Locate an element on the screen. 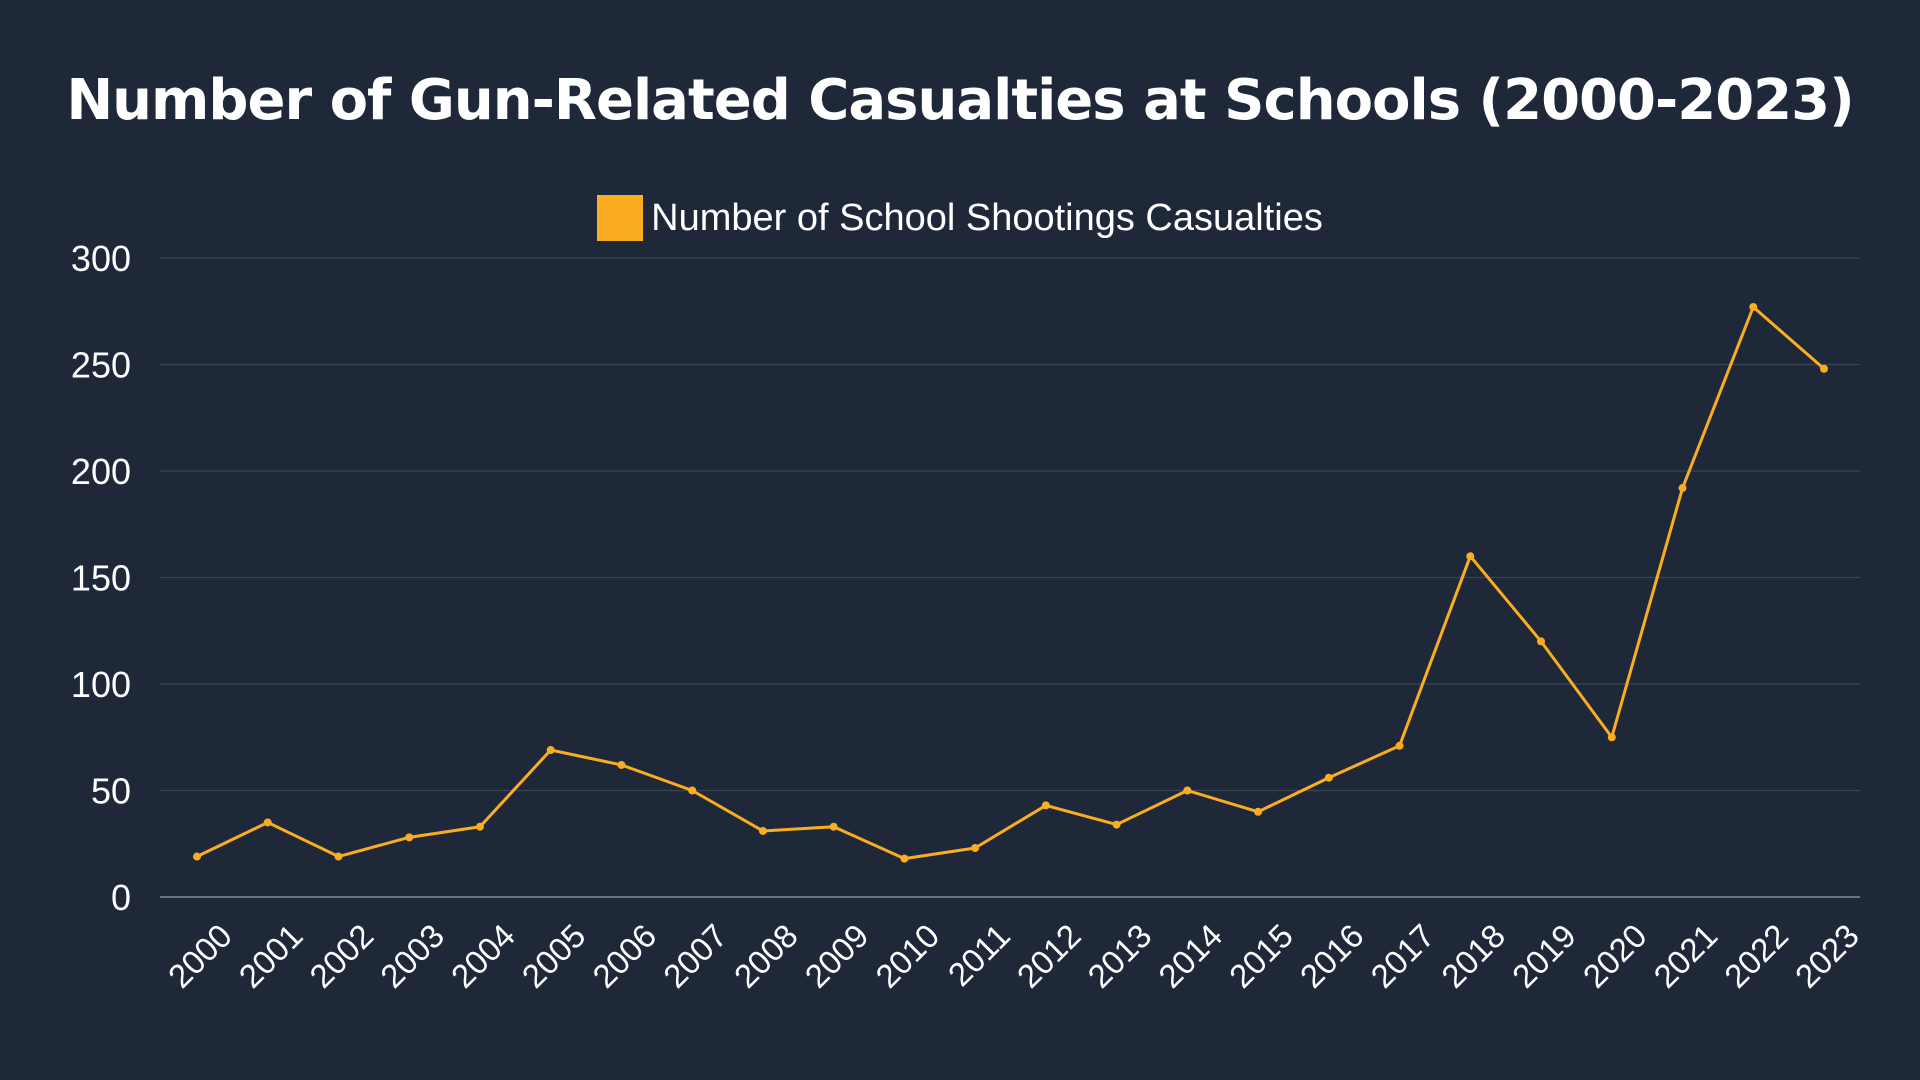 This screenshot has height=1080, width=1920. x-tick-label: 2007 is located at coordinates (695, 956).